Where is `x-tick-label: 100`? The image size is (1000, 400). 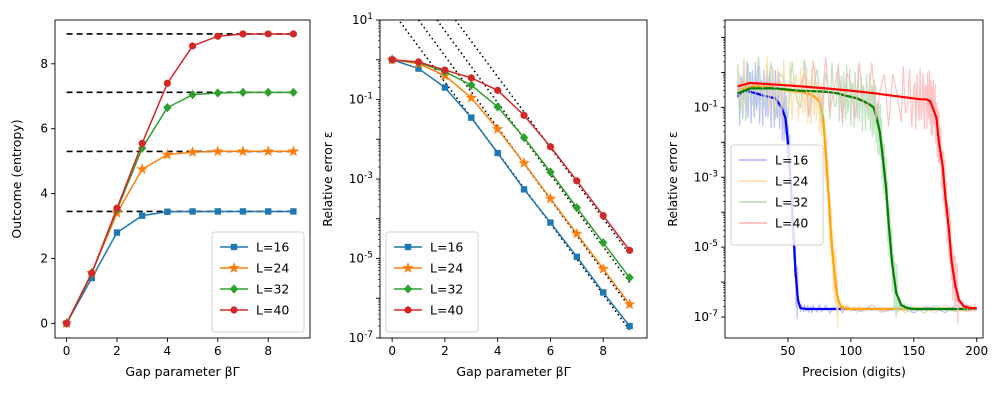 x-tick-label: 100 is located at coordinates (850, 351).